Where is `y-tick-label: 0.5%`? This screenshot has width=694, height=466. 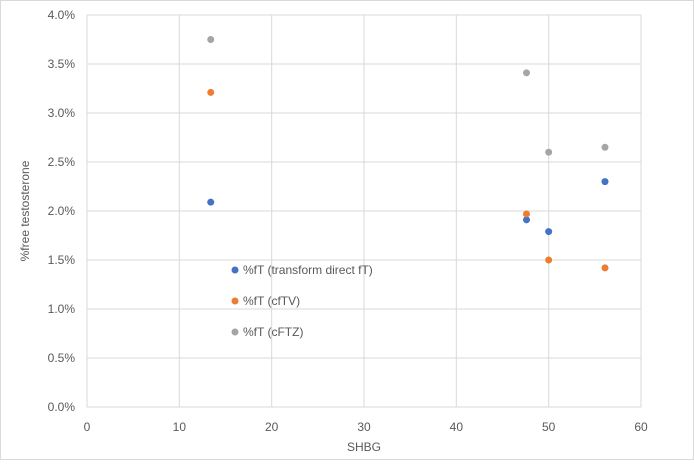 y-tick-label: 0.5% is located at coordinates (62, 358).